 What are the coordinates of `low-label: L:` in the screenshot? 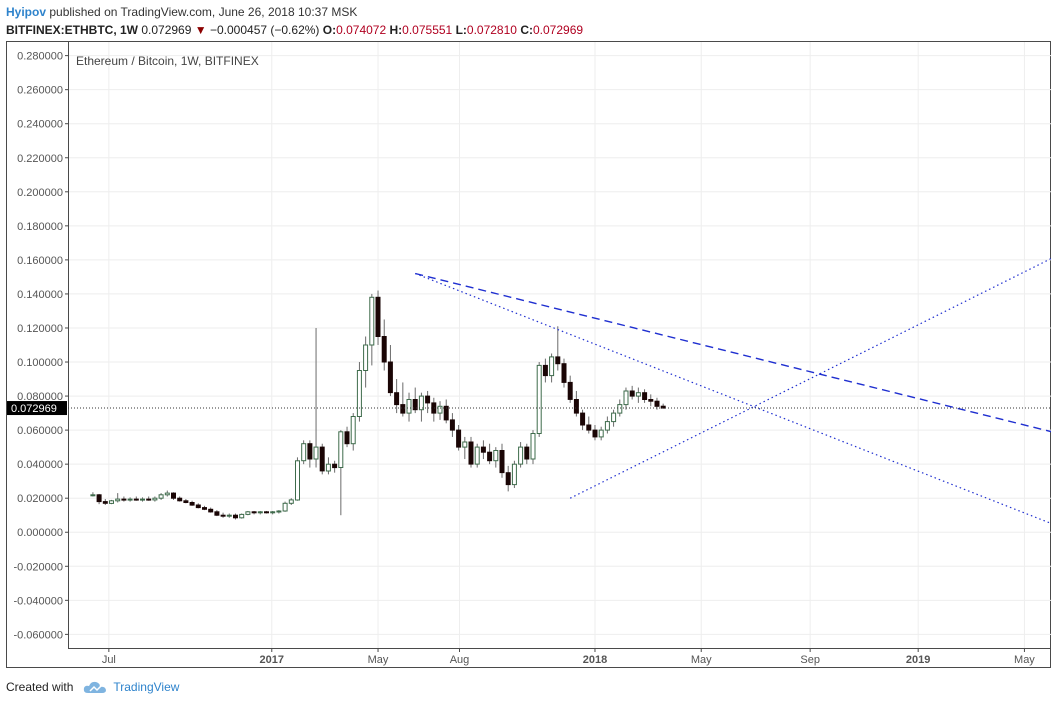 It's located at (461, 30).